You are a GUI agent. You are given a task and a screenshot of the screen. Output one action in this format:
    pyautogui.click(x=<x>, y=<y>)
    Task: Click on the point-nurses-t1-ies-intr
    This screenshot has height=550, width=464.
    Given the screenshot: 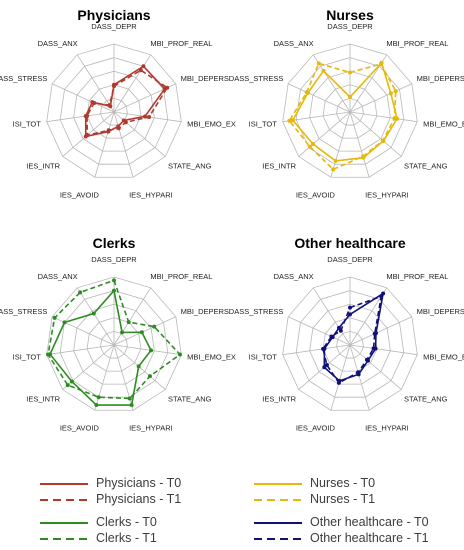 What is the action you would take?
    pyautogui.click(x=309, y=146)
    